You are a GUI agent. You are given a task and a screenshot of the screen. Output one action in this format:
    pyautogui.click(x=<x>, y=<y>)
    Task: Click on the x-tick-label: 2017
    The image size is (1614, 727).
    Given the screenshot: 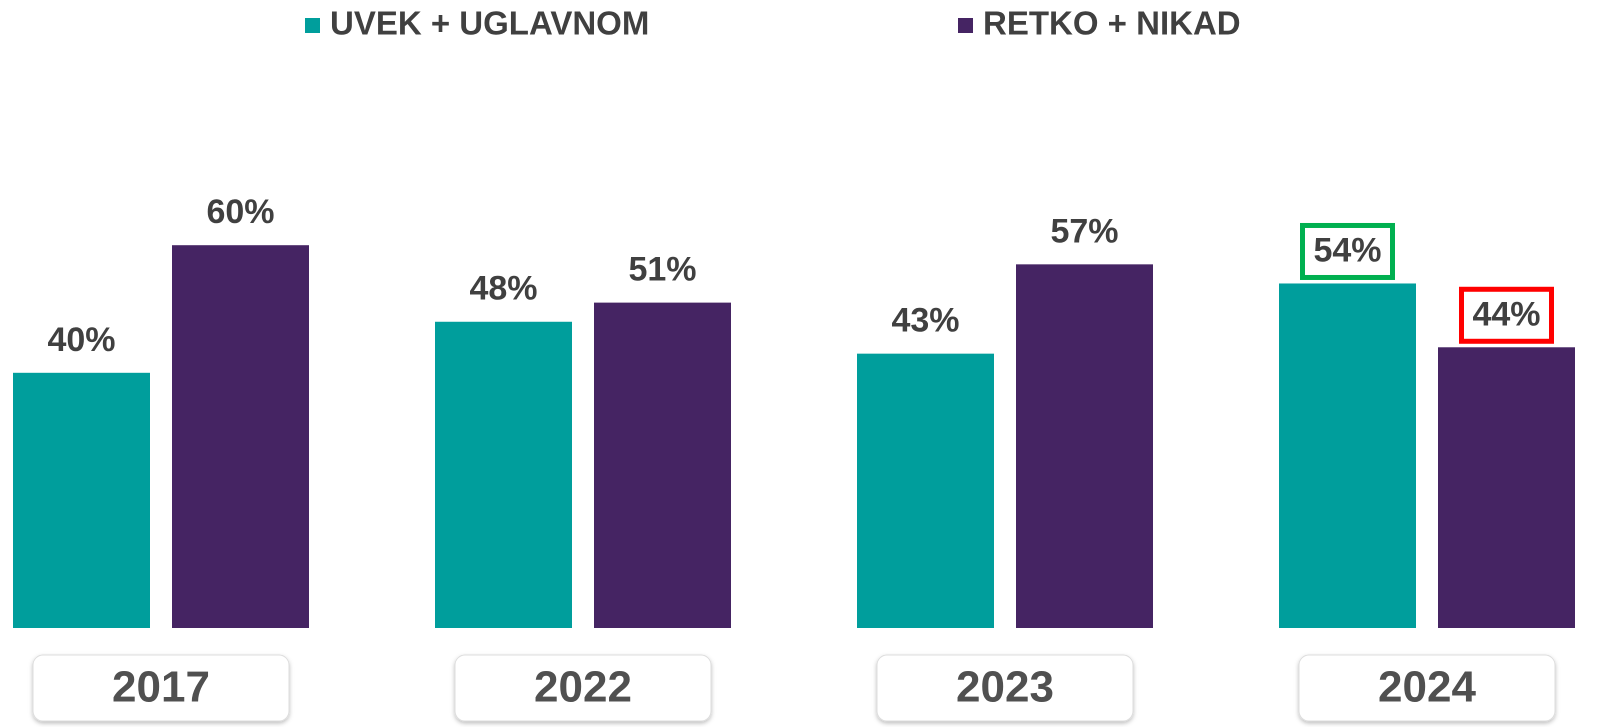 What is the action you would take?
    pyautogui.click(x=161, y=687)
    